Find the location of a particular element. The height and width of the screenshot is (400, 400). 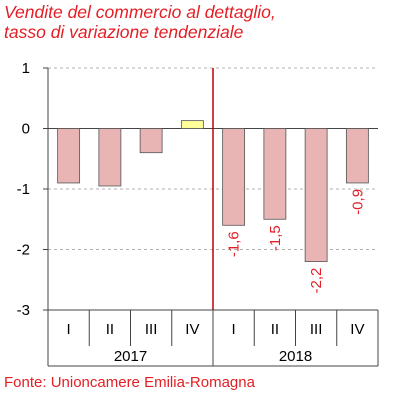

y-tick-label: -1 is located at coordinates (23, 189).